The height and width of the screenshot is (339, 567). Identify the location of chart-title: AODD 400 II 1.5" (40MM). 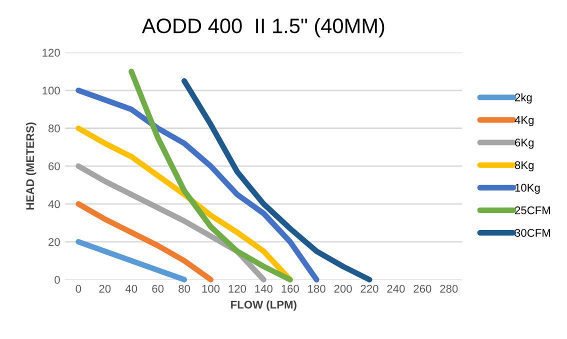
(263, 28).